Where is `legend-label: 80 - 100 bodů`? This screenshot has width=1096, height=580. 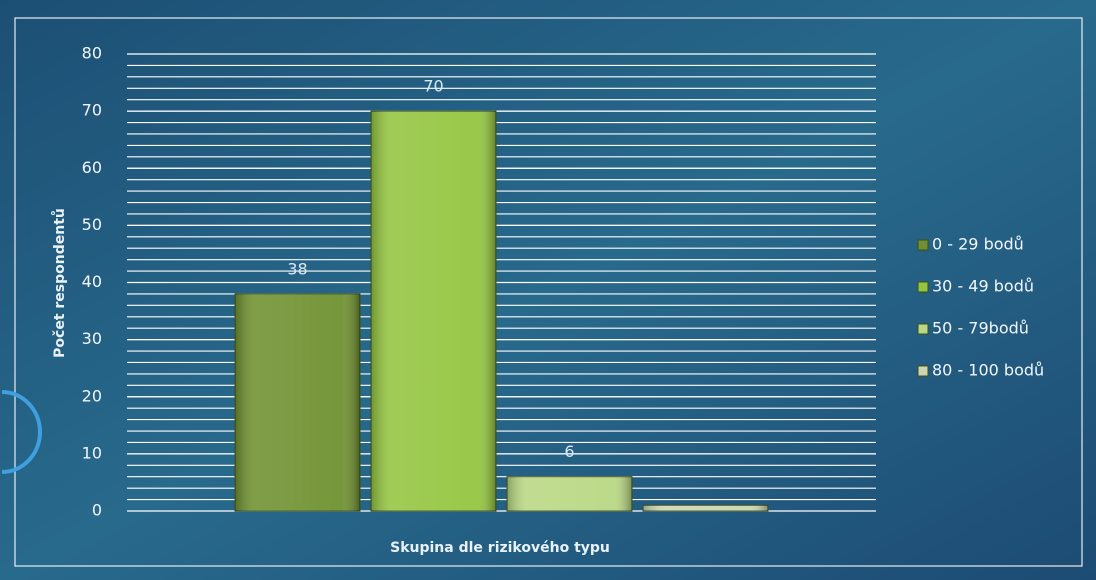 legend-label: 80 - 100 bodů is located at coordinates (988, 370).